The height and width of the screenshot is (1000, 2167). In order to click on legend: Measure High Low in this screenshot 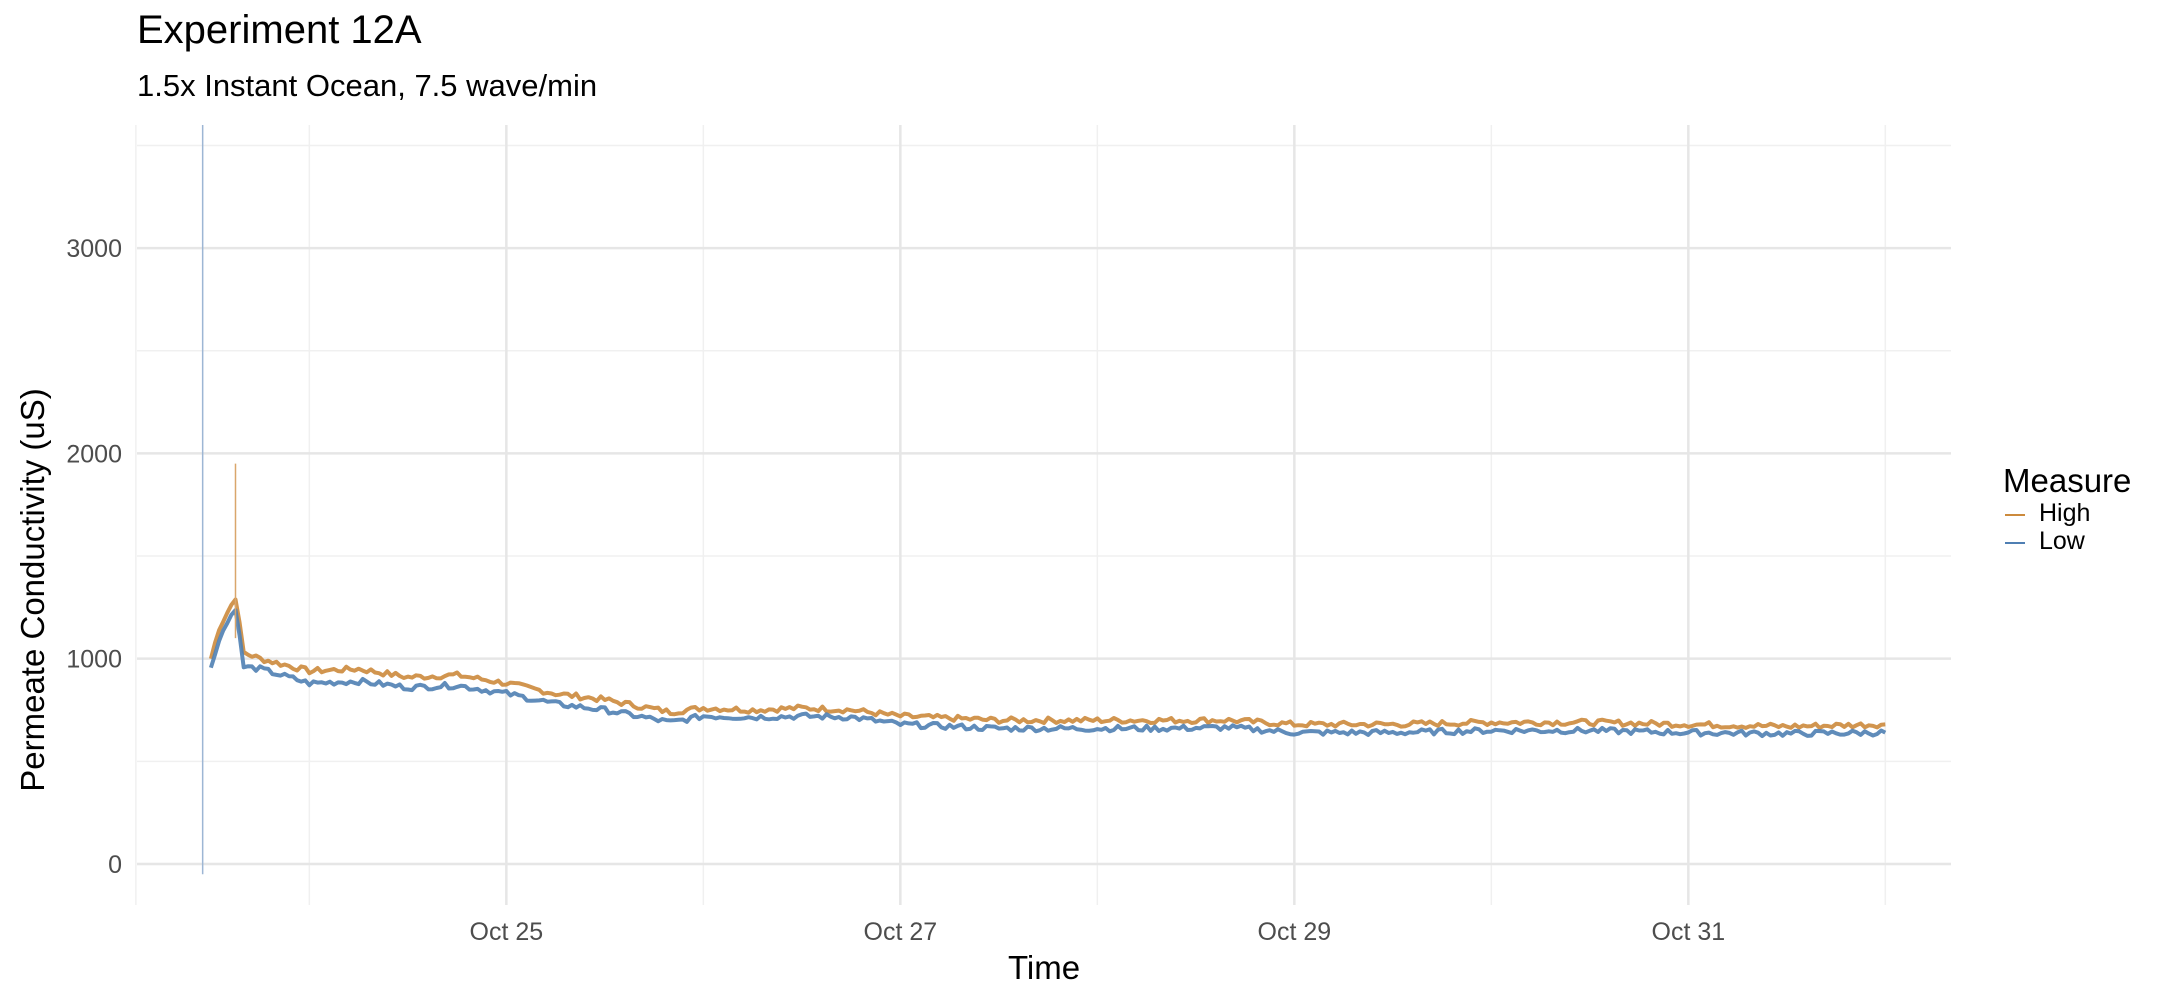, I will do `click(2067, 509)`.